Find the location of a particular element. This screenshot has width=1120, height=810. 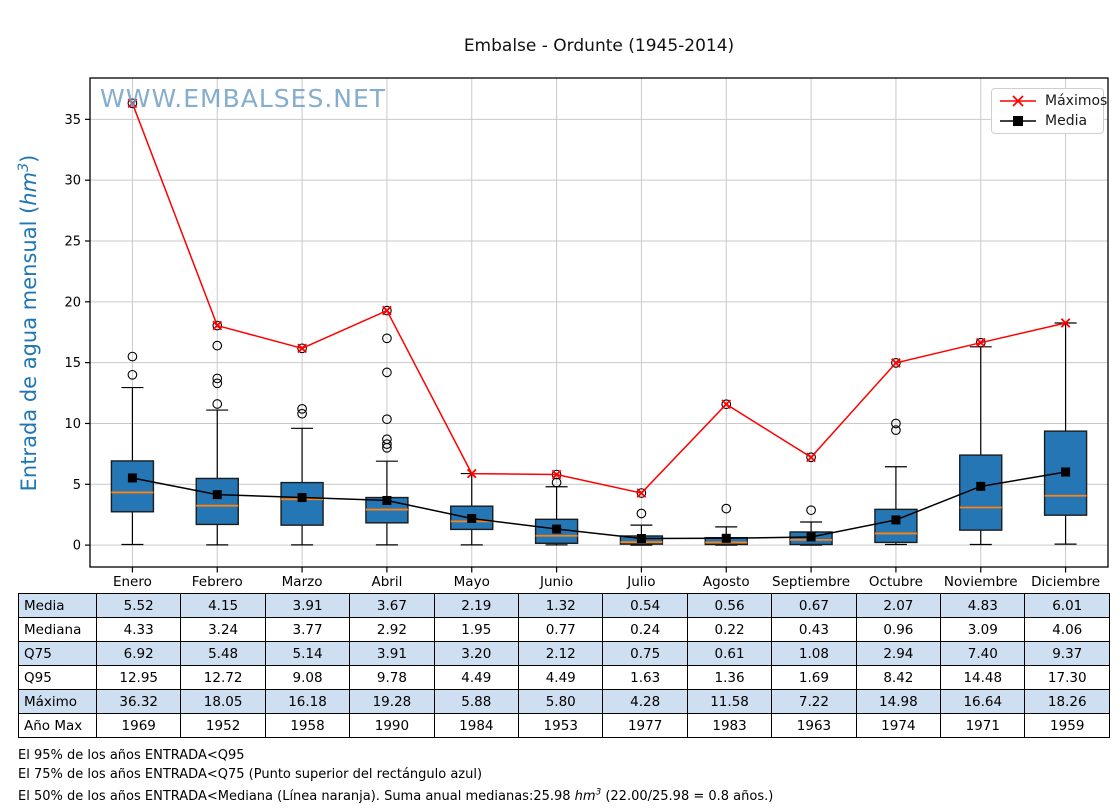

table-cell: 1.08 is located at coordinates (814, 653).